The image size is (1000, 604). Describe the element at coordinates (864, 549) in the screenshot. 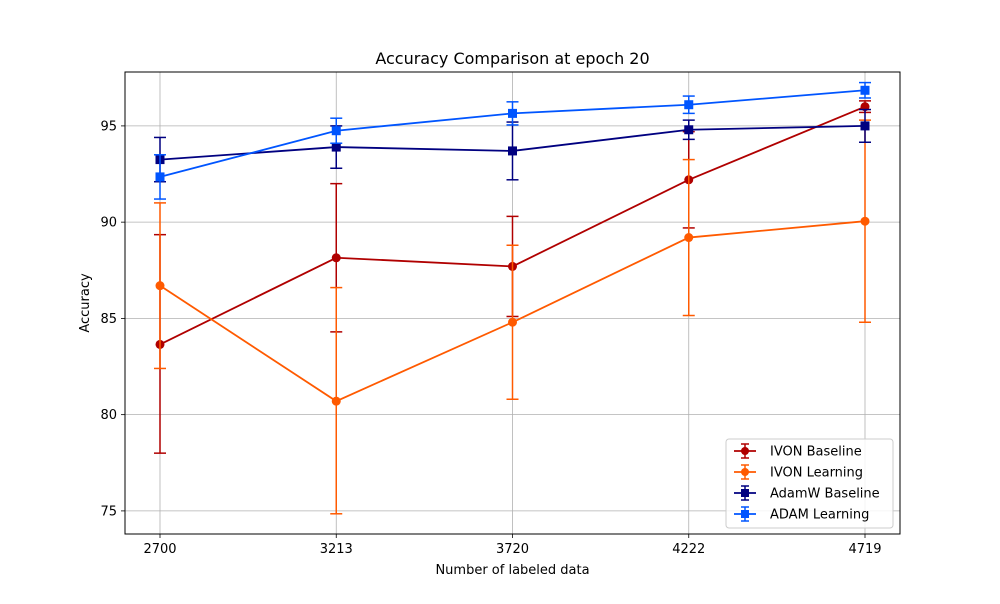

I see `x-tick-label: 4719` at that location.